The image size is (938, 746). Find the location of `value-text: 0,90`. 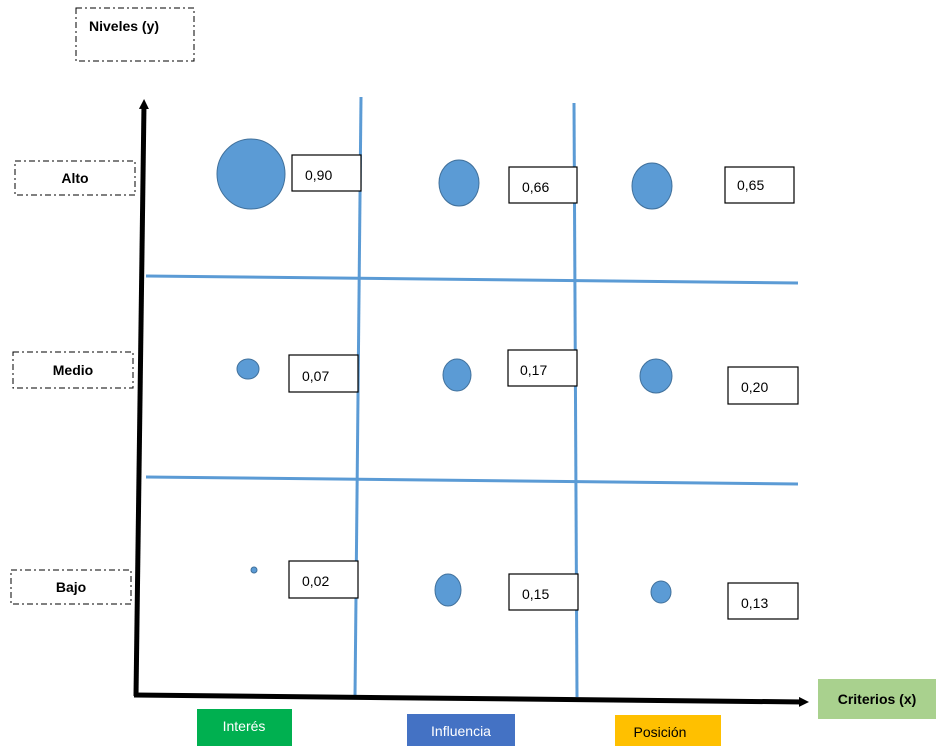

value-text: 0,90 is located at coordinates (318, 175).